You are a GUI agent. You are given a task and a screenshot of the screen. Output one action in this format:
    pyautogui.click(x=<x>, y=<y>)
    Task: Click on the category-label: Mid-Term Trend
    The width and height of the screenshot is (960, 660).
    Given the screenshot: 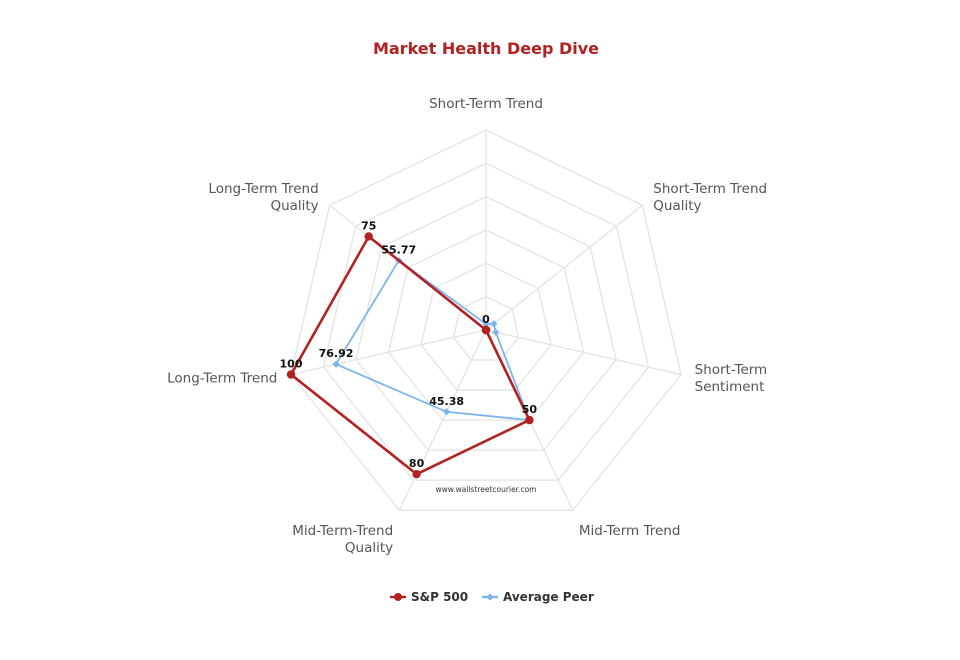 What is the action you would take?
    pyautogui.click(x=630, y=531)
    